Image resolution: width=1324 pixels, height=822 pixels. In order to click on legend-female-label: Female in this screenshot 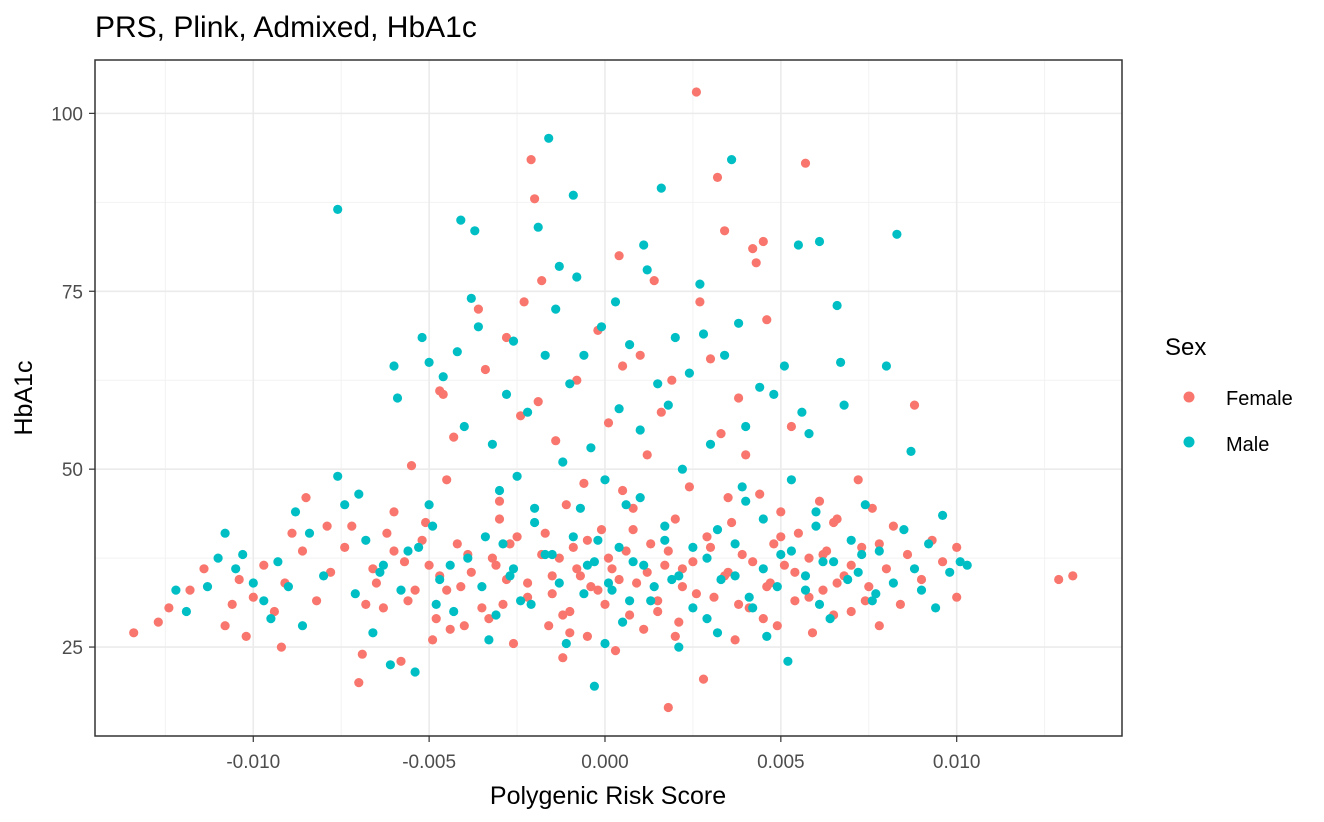, I will do `click(1259, 399)`.